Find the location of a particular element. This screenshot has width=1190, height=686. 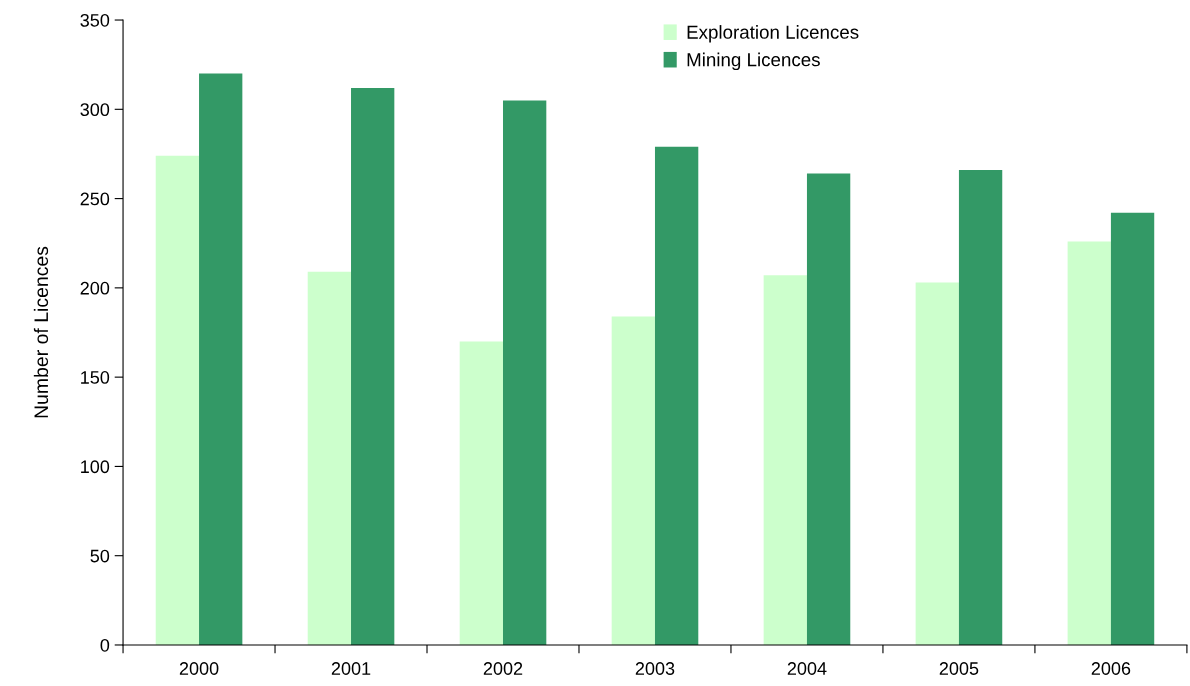

y-axis-title: Number of Licences is located at coordinates (41, 332).